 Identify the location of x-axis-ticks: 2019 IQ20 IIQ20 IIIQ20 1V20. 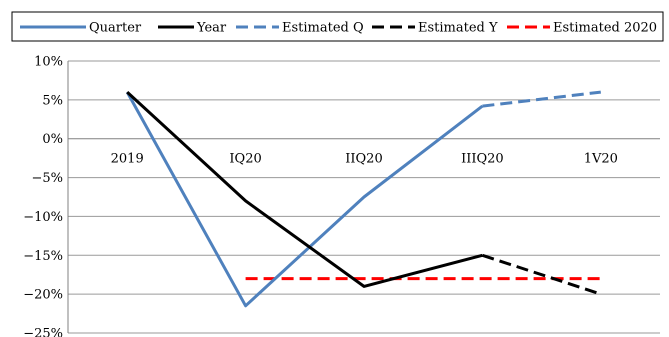
(364, 159).